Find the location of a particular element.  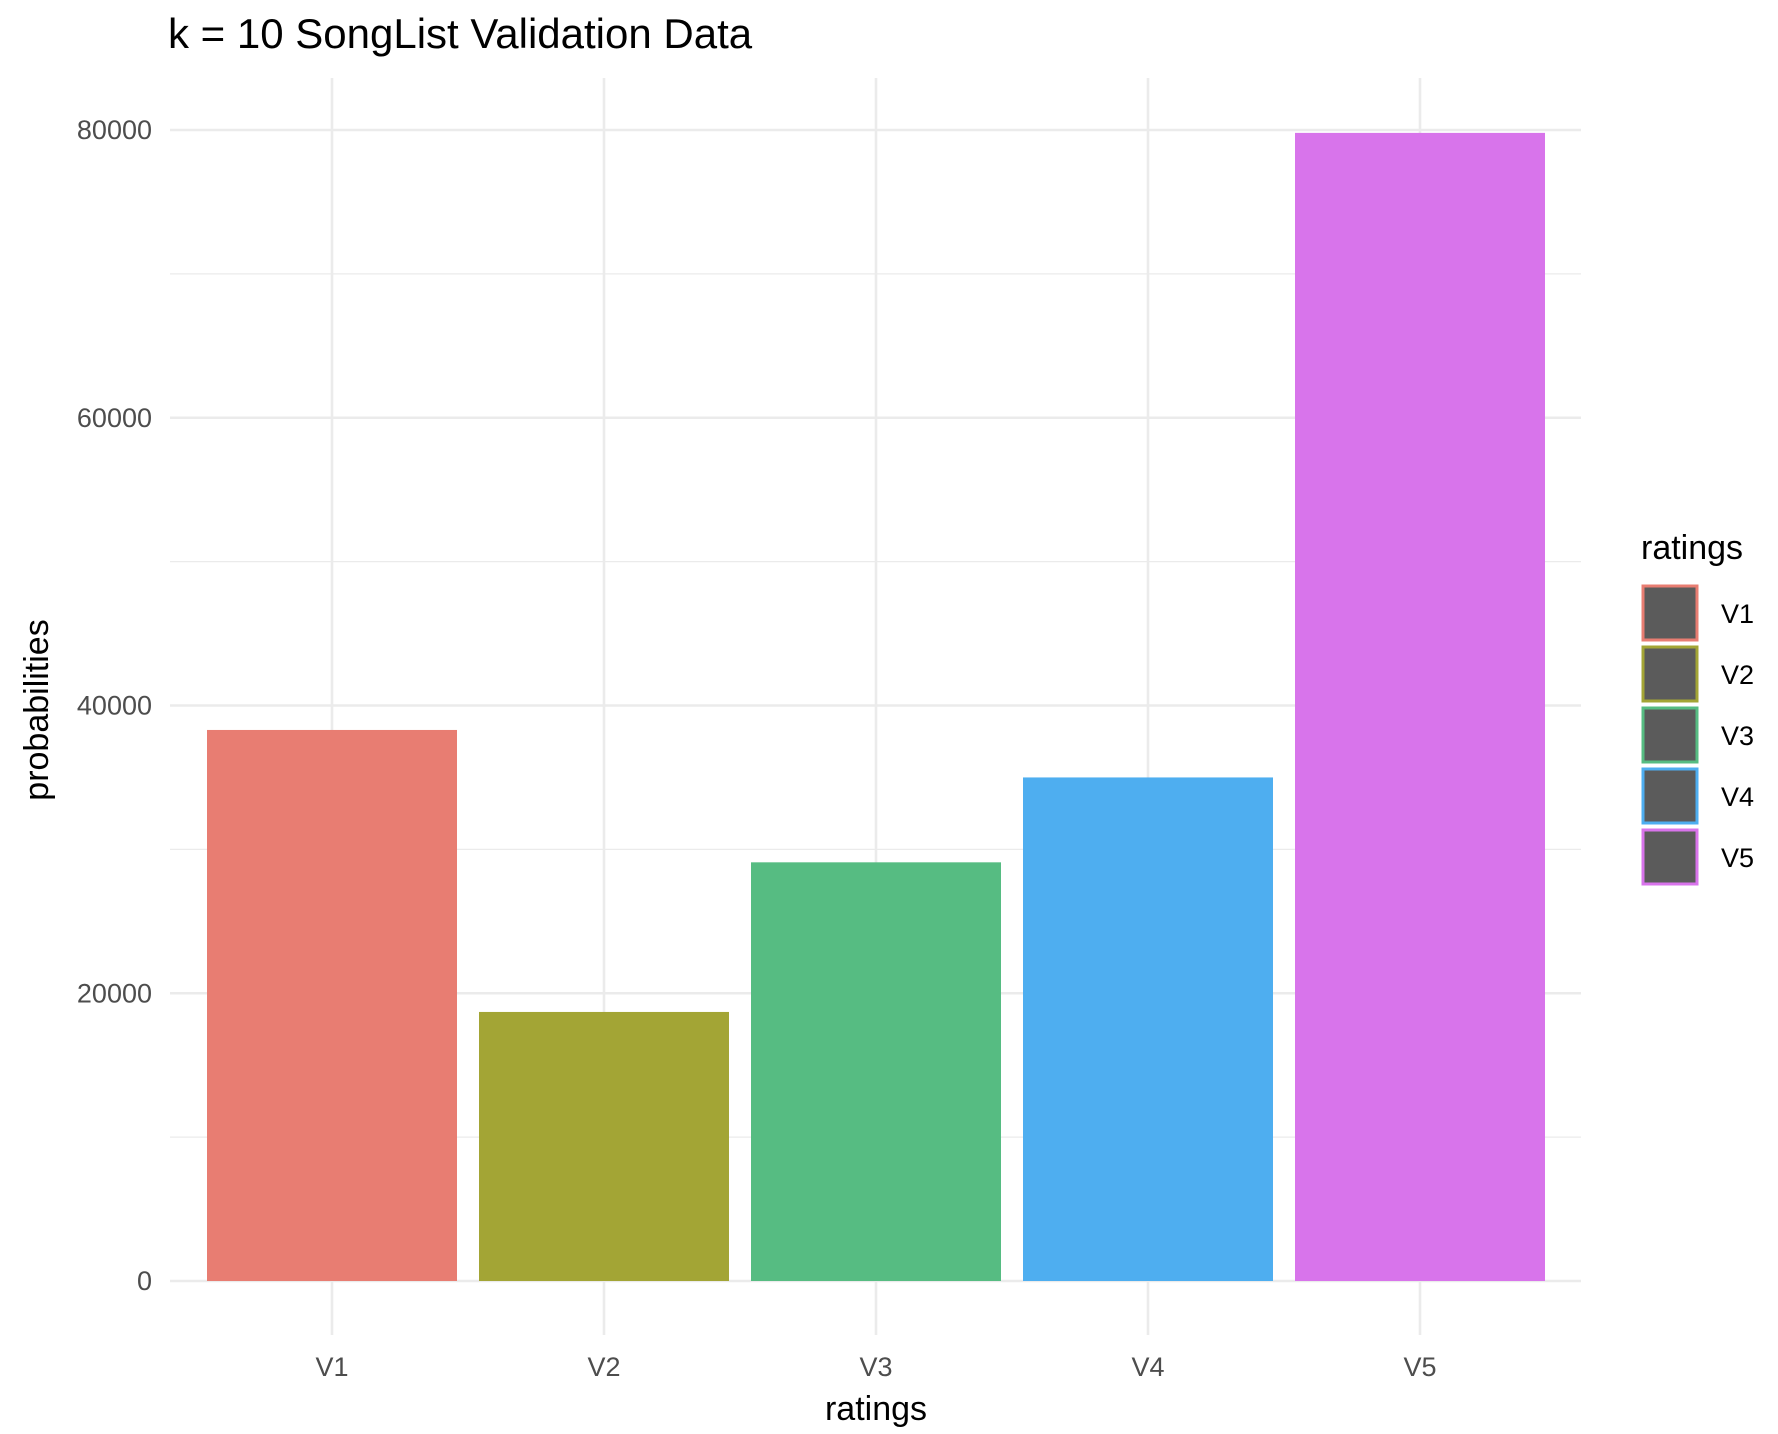

bar-v2 is located at coordinates (604, 1146).